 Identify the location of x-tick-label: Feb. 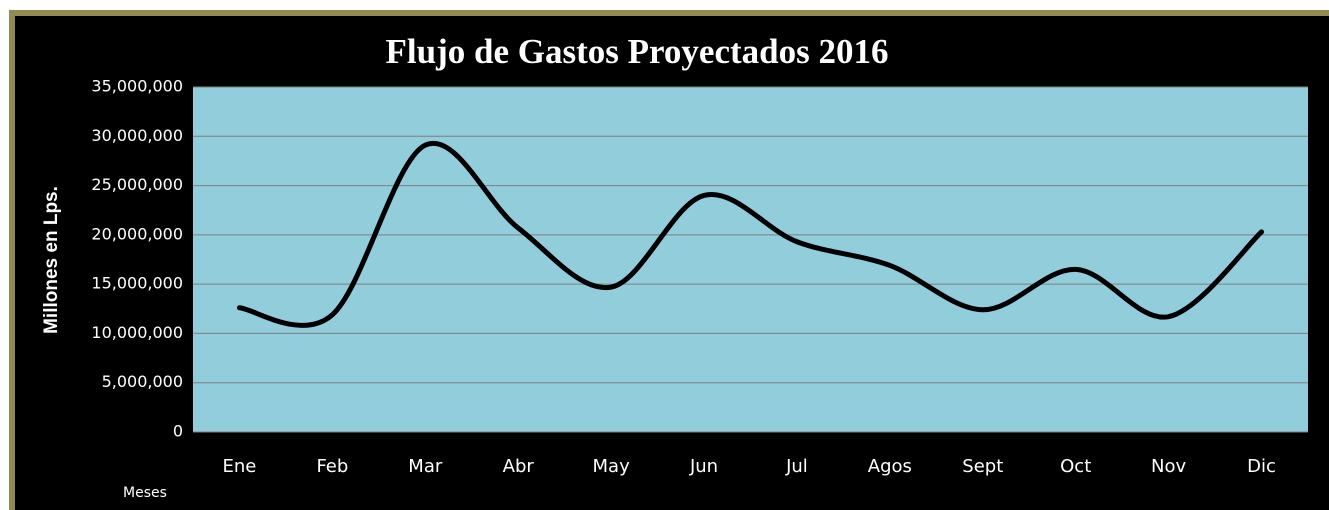
(332, 466).